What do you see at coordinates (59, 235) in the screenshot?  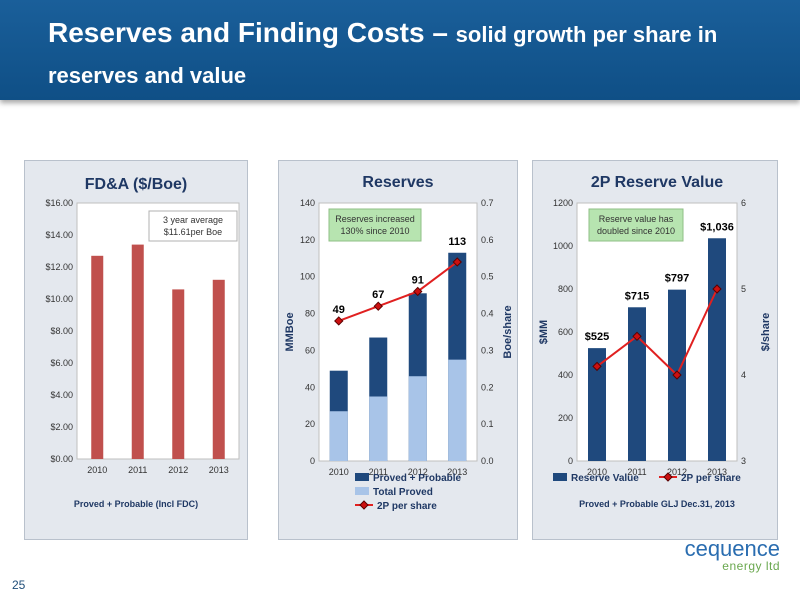 I see `y-tick-label: $14.00` at bounding box center [59, 235].